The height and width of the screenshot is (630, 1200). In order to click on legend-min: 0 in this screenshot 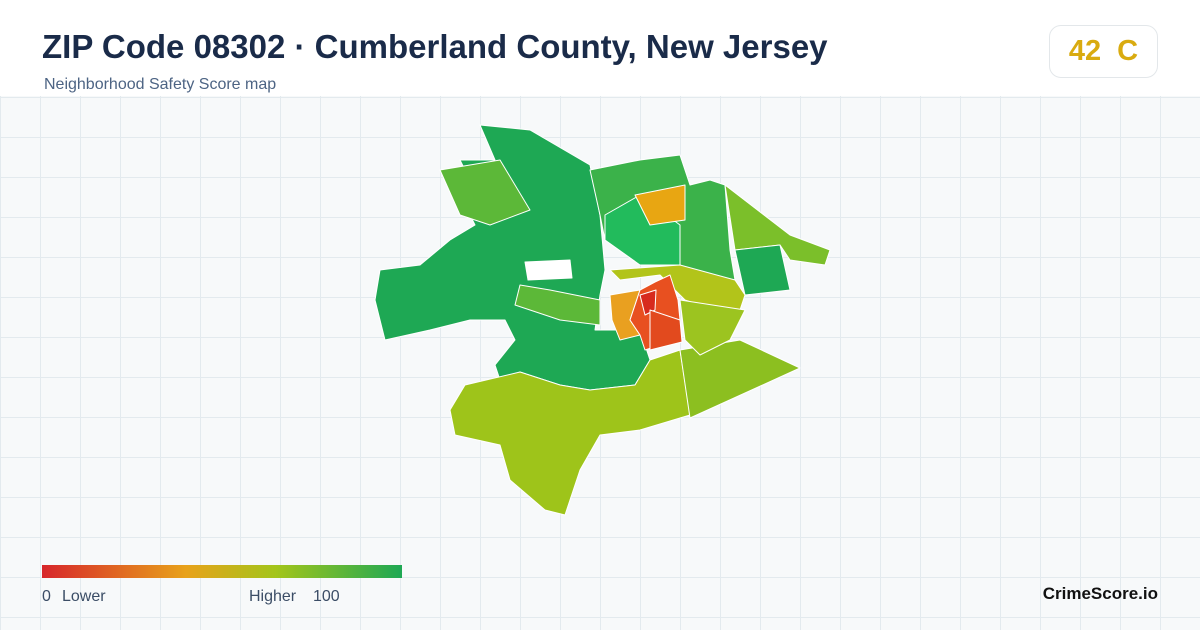, I will do `click(46, 596)`.